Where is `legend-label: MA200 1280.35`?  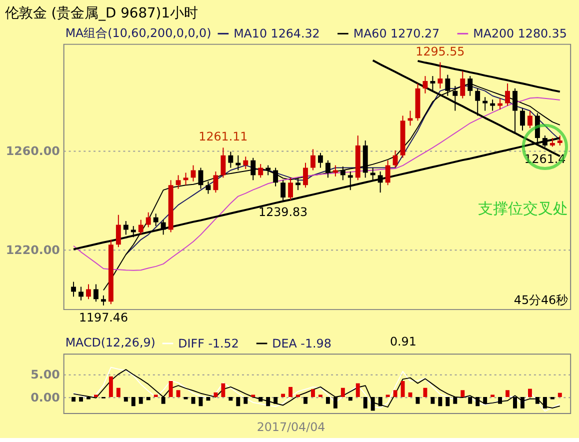 legend-label: MA200 1280.35 is located at coordinates (520, 33).